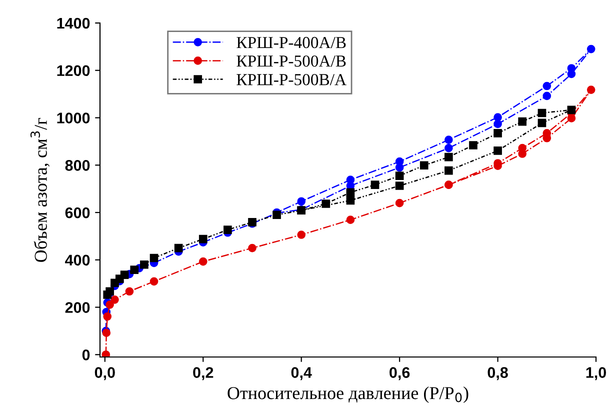  Describe the element at coordinates (73, 23) in the screenshot. I see `y-tick-label: 1400` at that location.